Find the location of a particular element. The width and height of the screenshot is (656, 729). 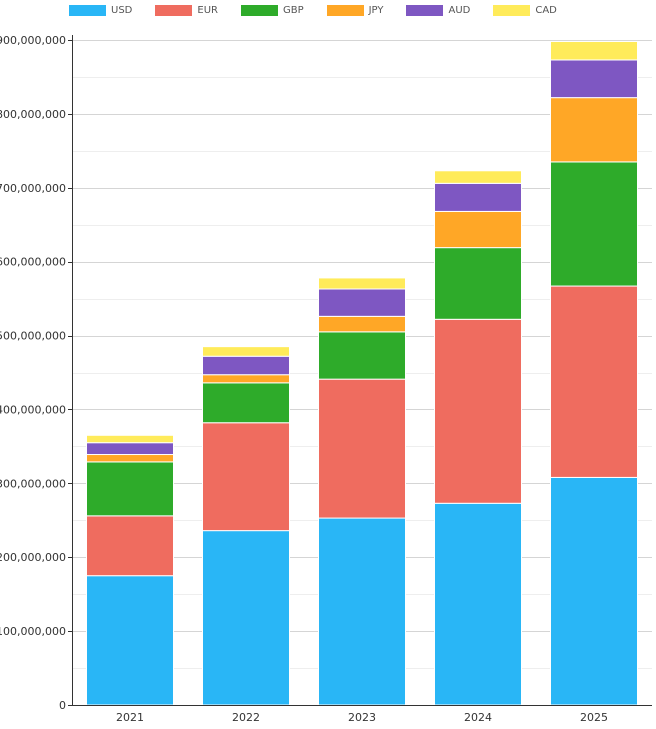

legend-label: JPY is located at coordinates (376, 10).